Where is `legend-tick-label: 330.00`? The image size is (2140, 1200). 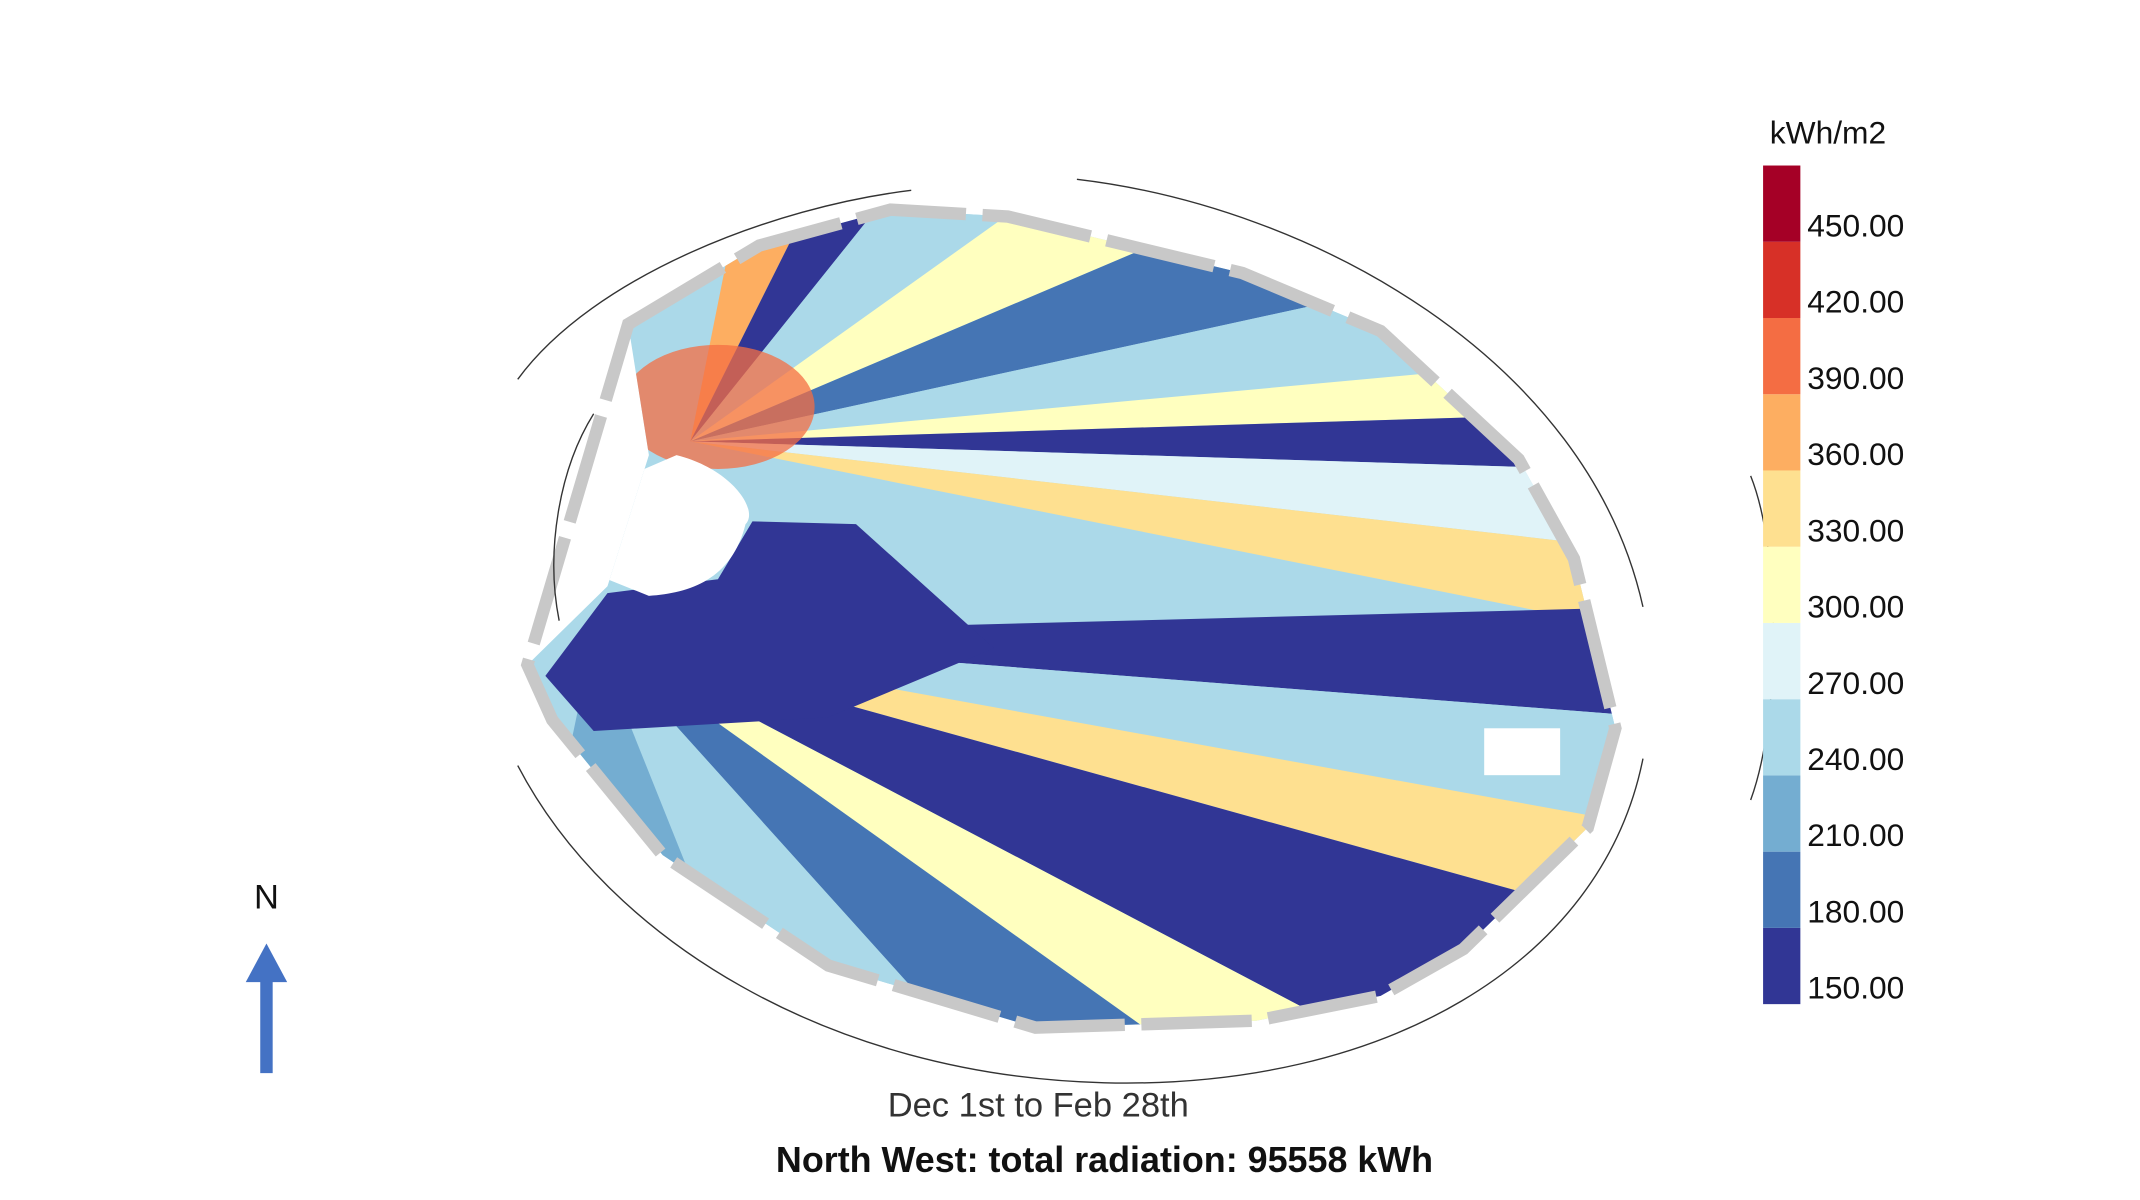
legend-tick-label: 330.00 is located at coordinates (1855, 530).